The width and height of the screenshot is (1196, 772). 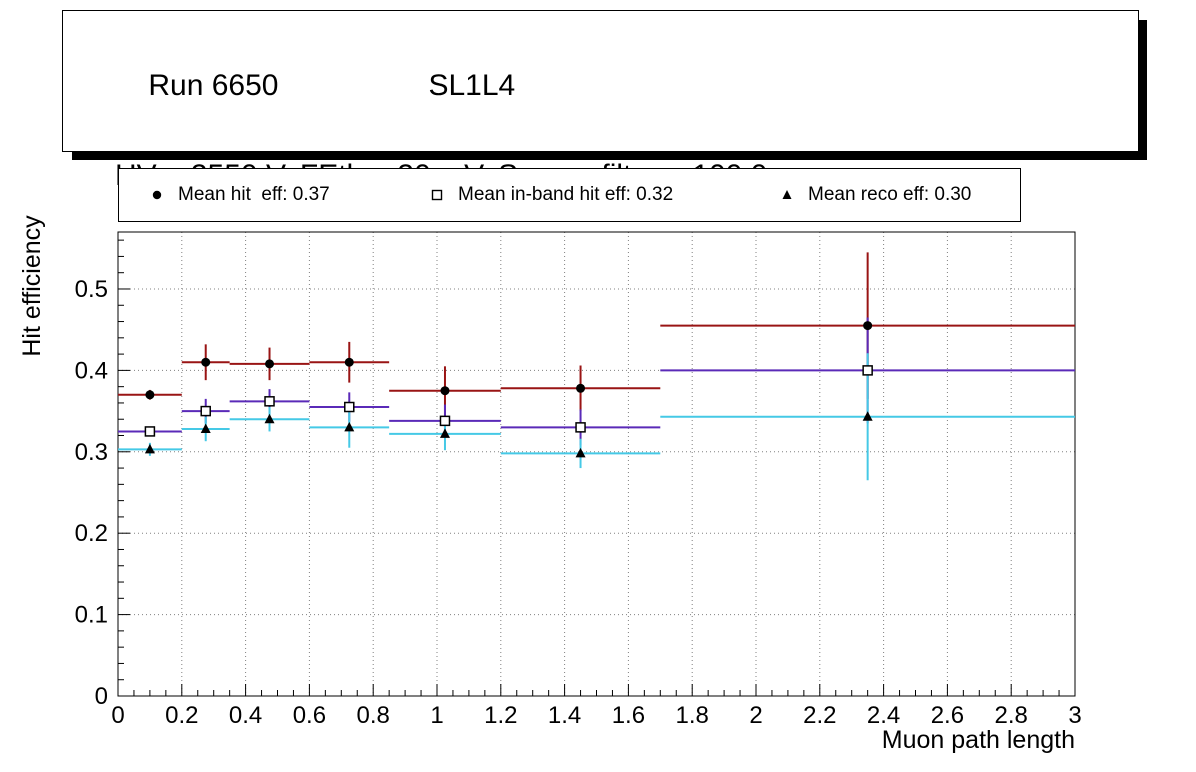 I want to click on superlayer-label: SL1L4, so click(x=472, y=85).